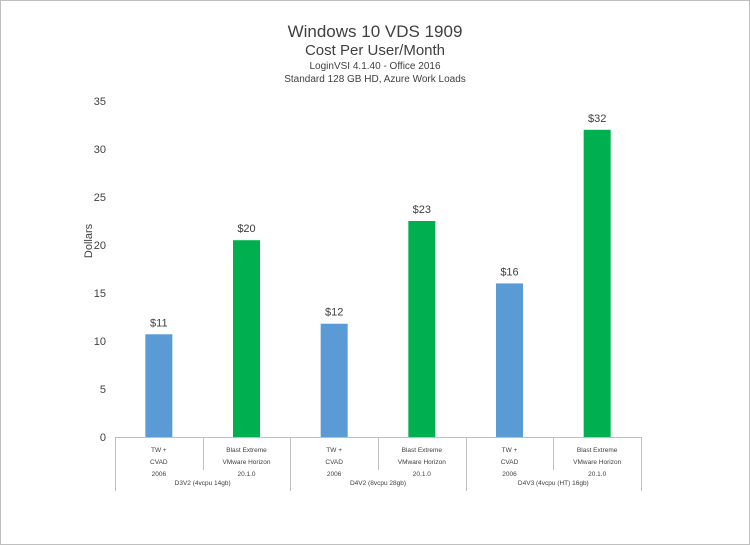 This screenshot has width=750, height=545. What do you see at coordinates (100, 102) in the screenshot?
I see `y-tick-label: 35` at bounding box center [100, 102].